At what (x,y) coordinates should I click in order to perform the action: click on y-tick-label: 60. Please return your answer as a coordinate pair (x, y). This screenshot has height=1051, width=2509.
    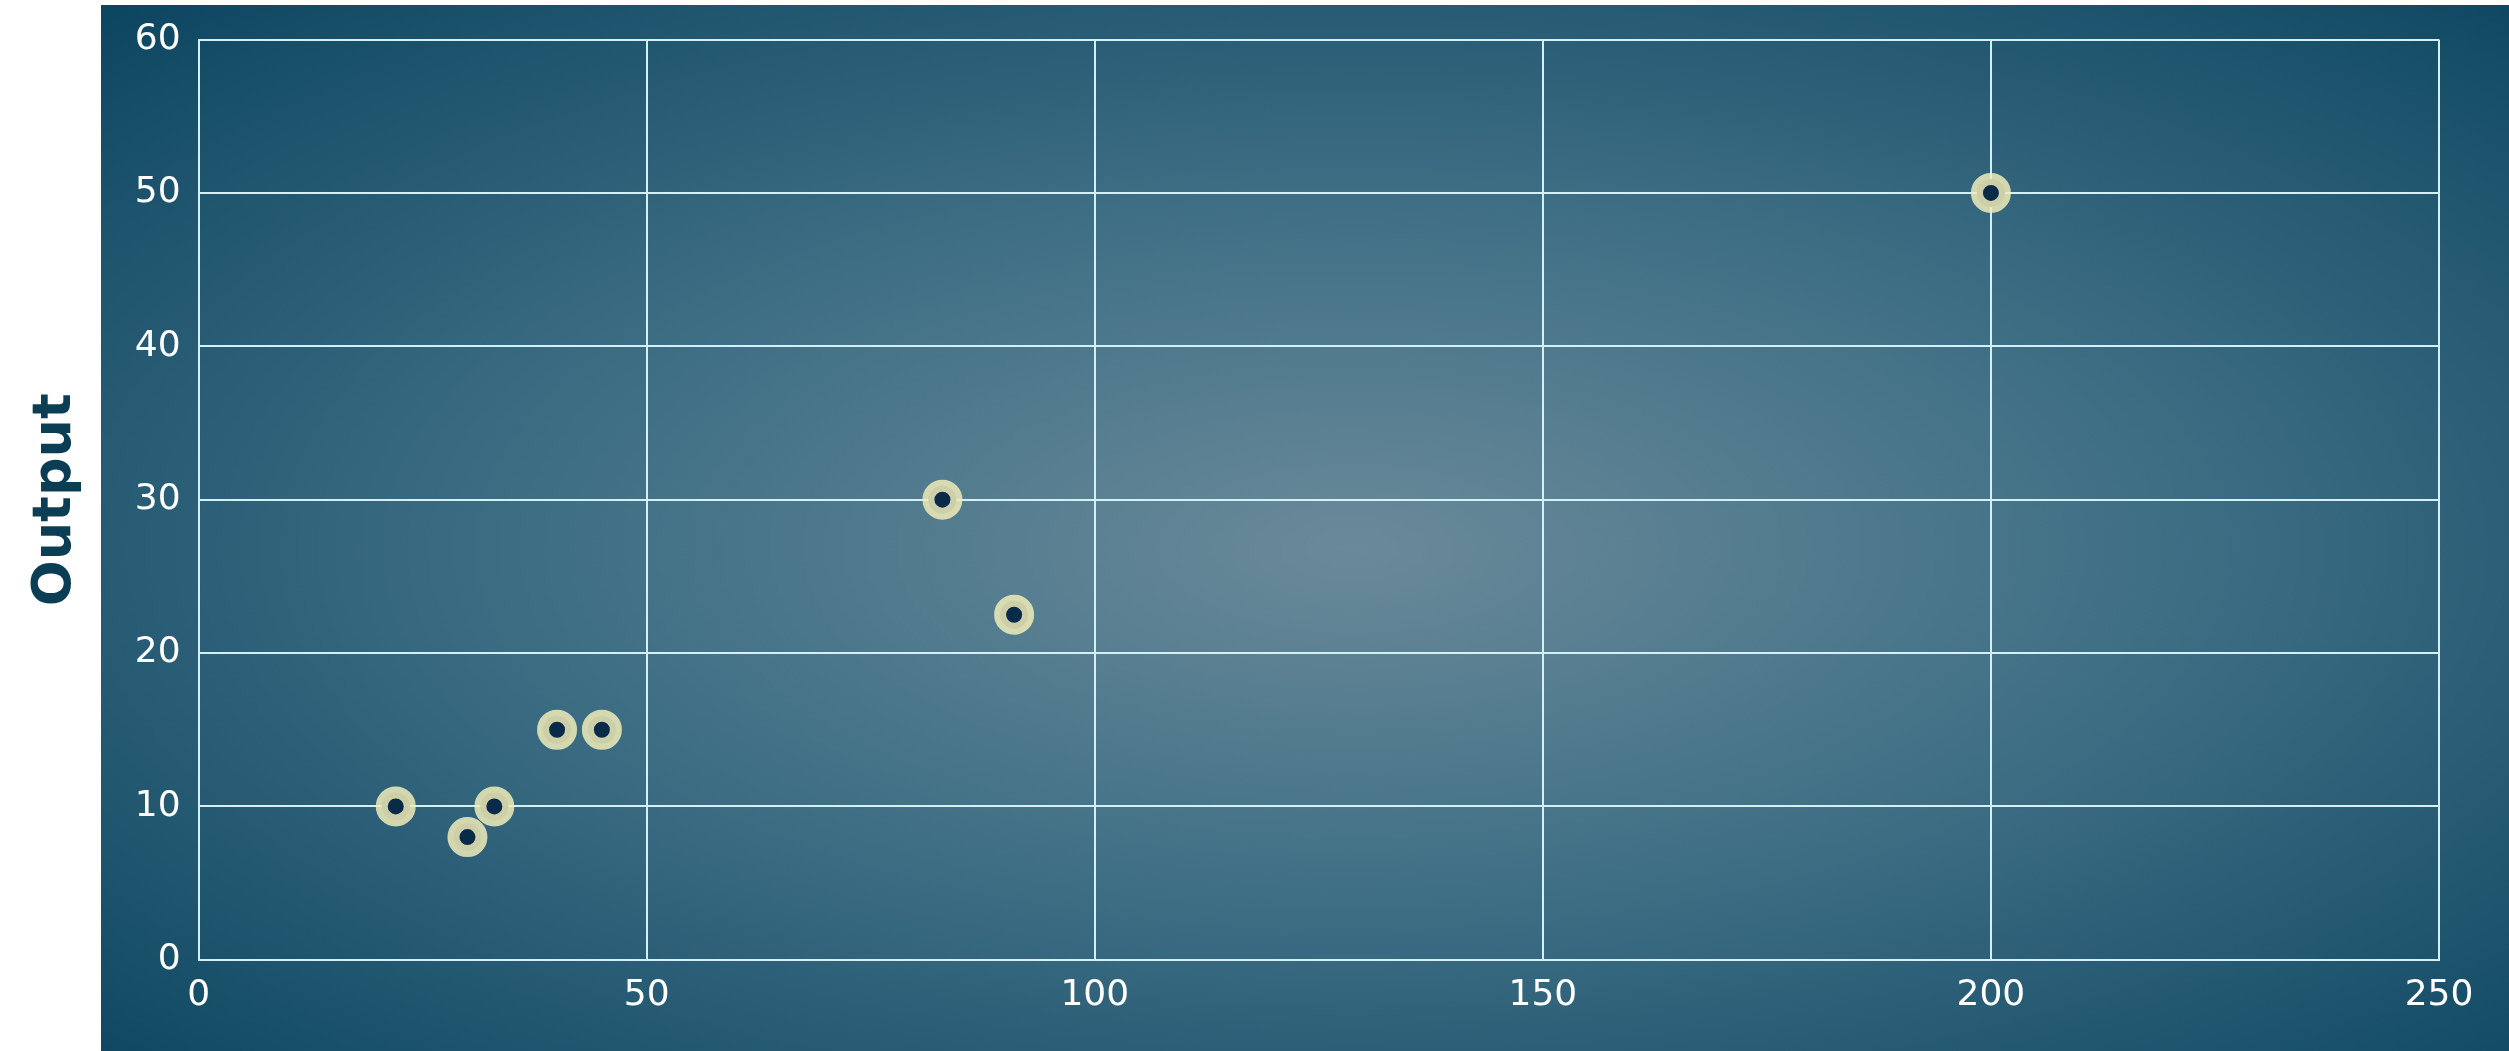
    Looking at the image, I should click on (157, 36).